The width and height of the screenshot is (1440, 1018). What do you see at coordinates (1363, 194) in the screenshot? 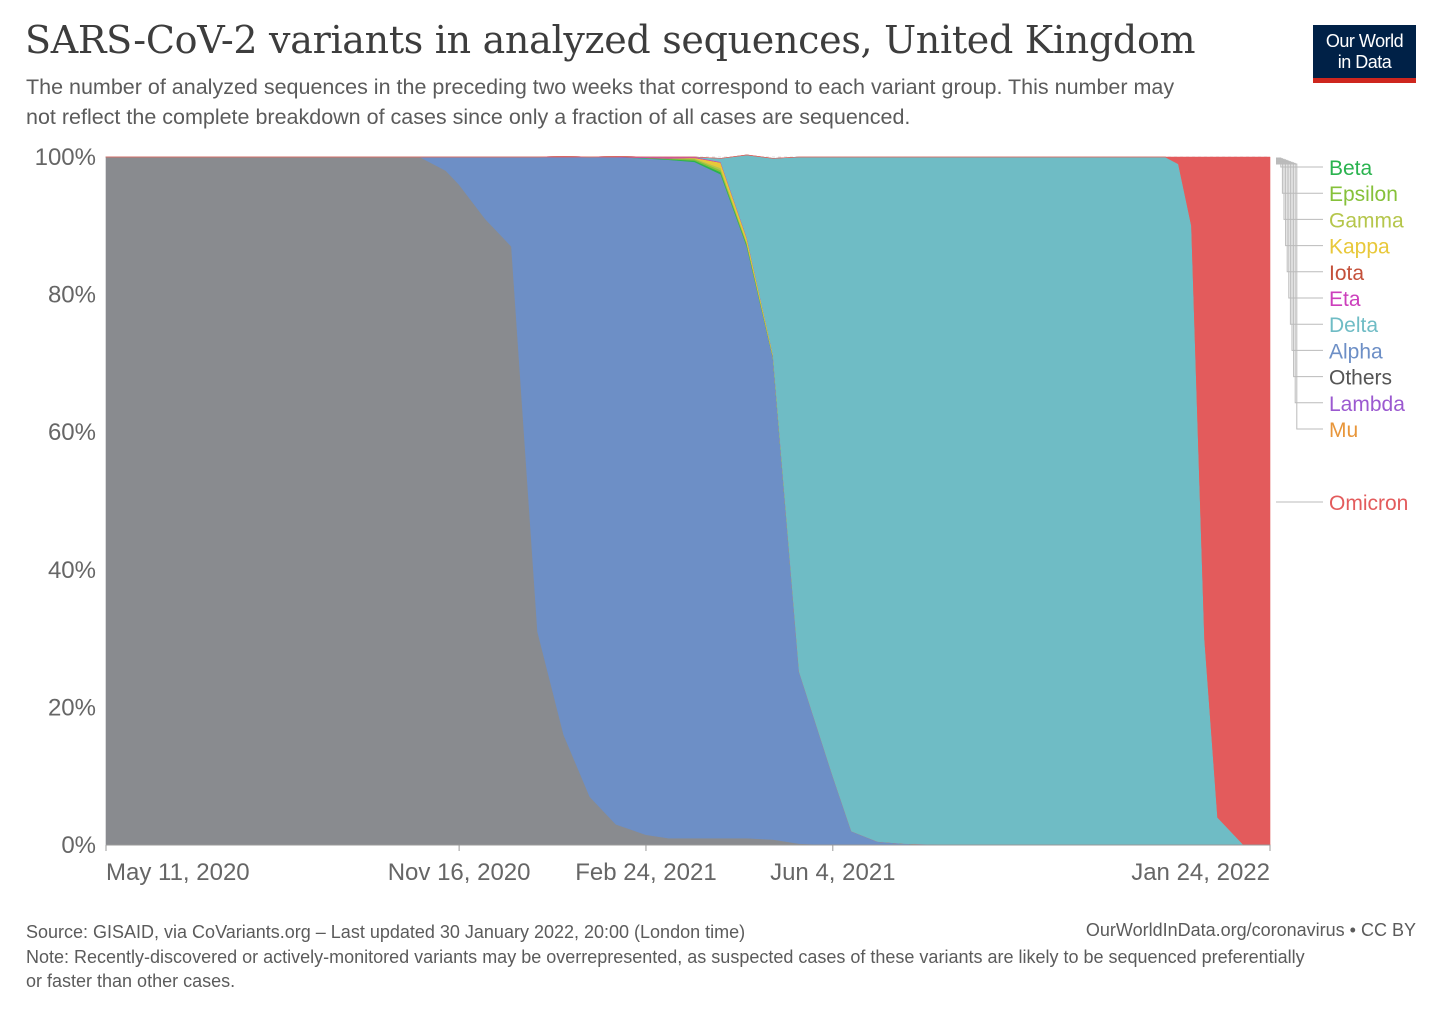
I see `legend-label-epsilon: Epsilon` at bounding box center [1363, 194].